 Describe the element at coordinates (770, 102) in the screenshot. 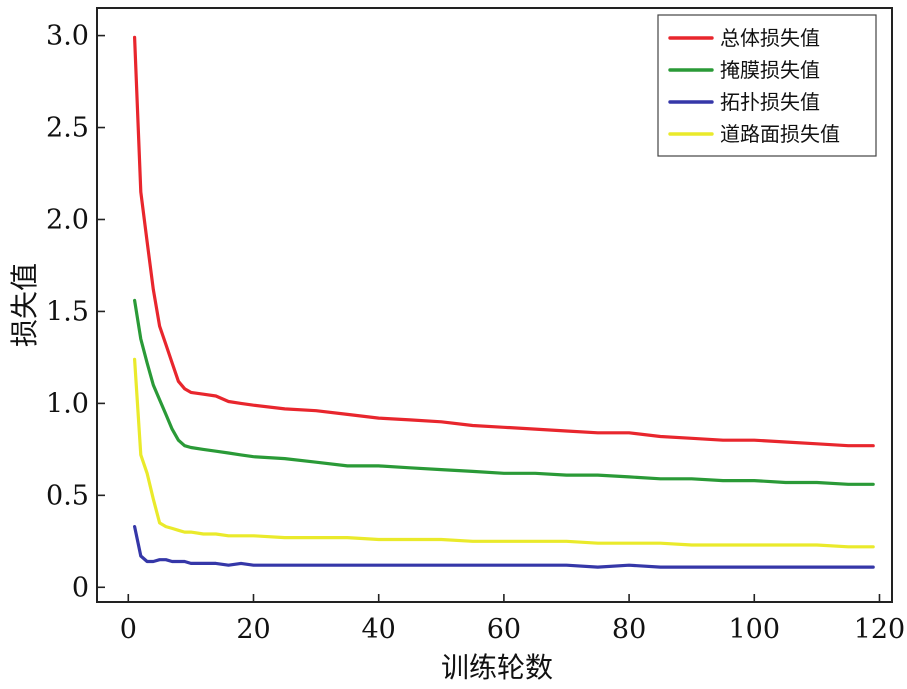

I see `legend-label: 拓扑损失值` at that location.